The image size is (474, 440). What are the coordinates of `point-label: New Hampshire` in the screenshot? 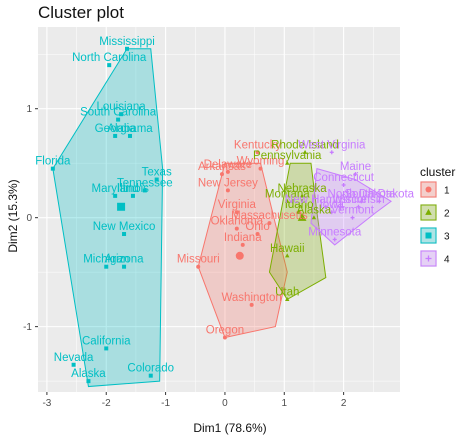 It's located at (326, 200).